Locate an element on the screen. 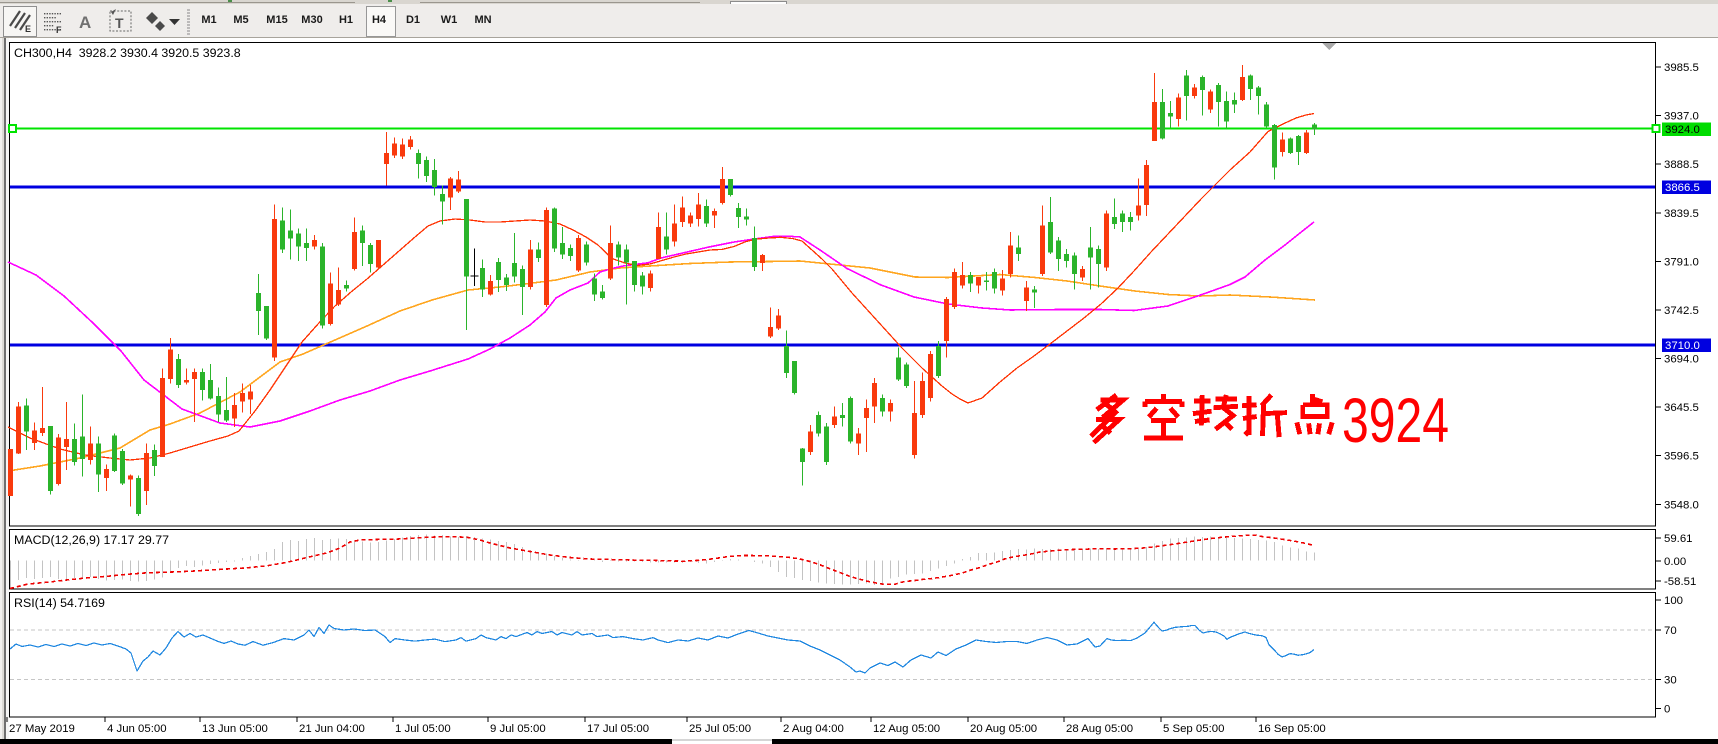 Image resolution: width=1718 pixels, height=744 pixels. svg-text: RSI(14) 54.7169 is located at coordinates (59, 603).